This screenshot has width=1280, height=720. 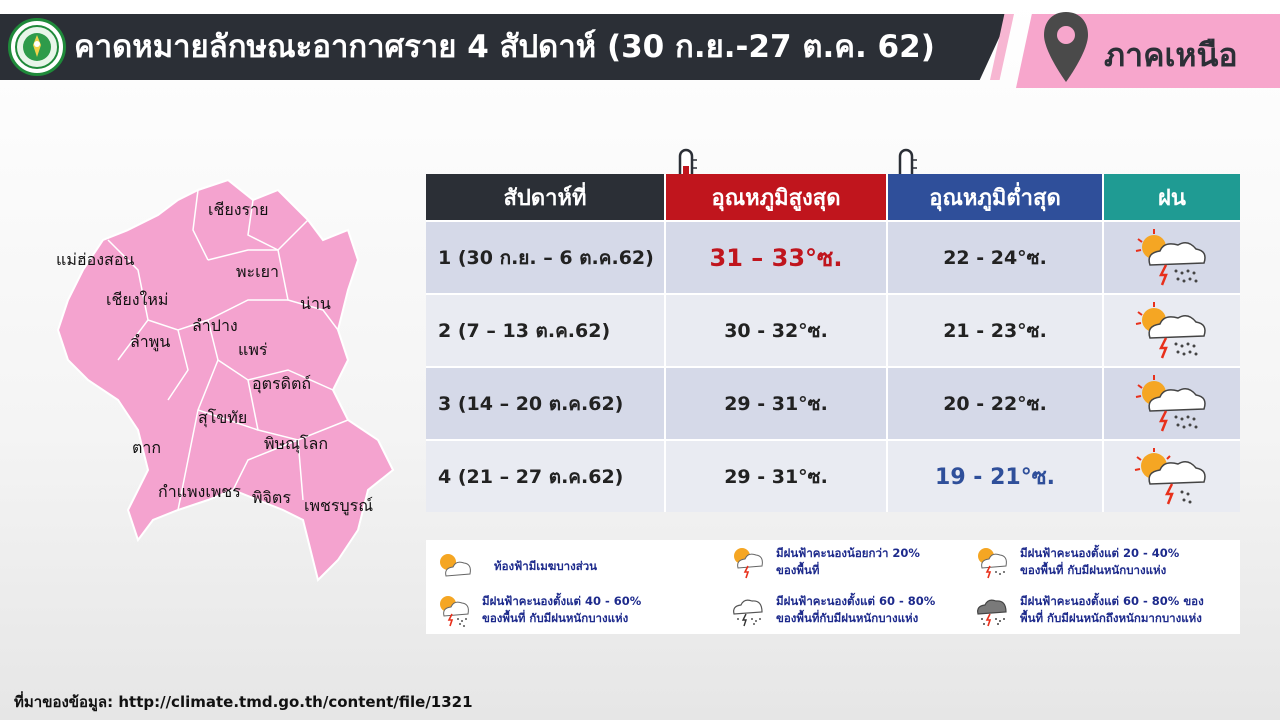 I want to click on max-temp-cell: 31 – 33°ซ., so click(x=777, y=257).